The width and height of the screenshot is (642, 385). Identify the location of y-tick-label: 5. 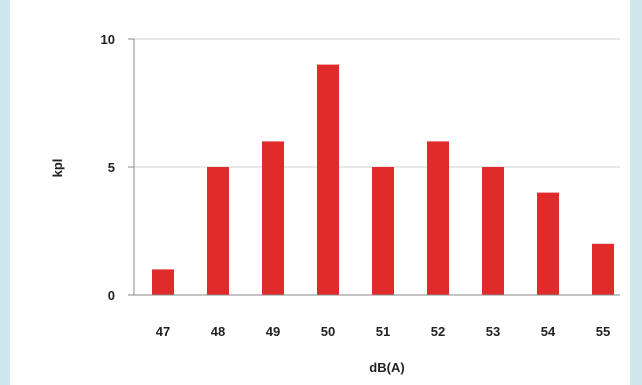
(111, 167).